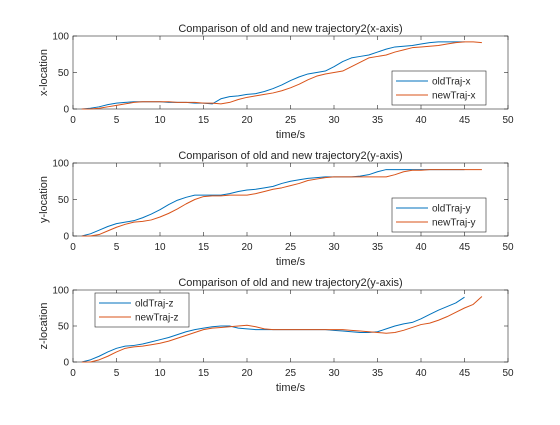 The image size is (560, 425). I want to click on legend-entry: newTraj-y, so click(454, 223).